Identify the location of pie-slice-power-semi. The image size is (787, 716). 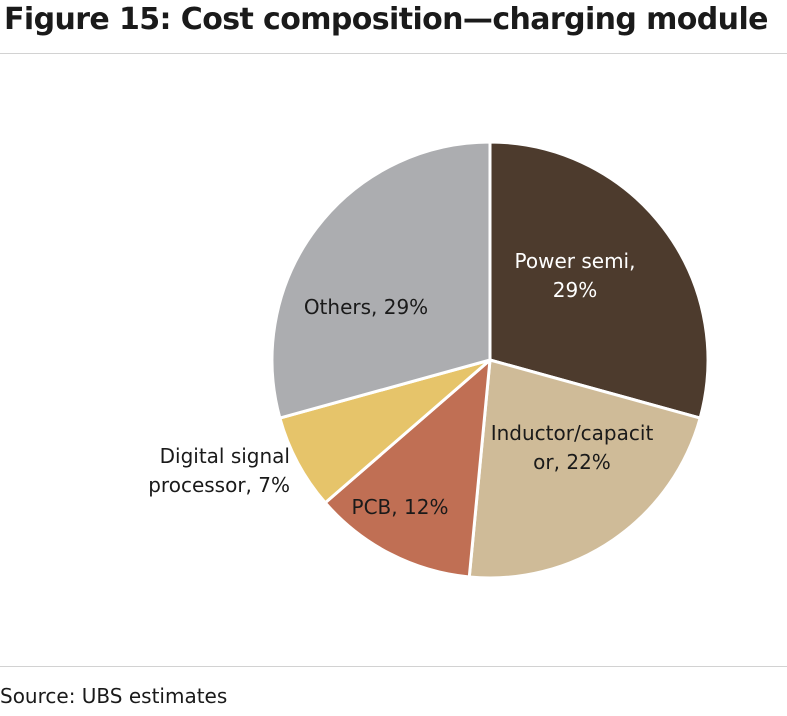
(599, 280).